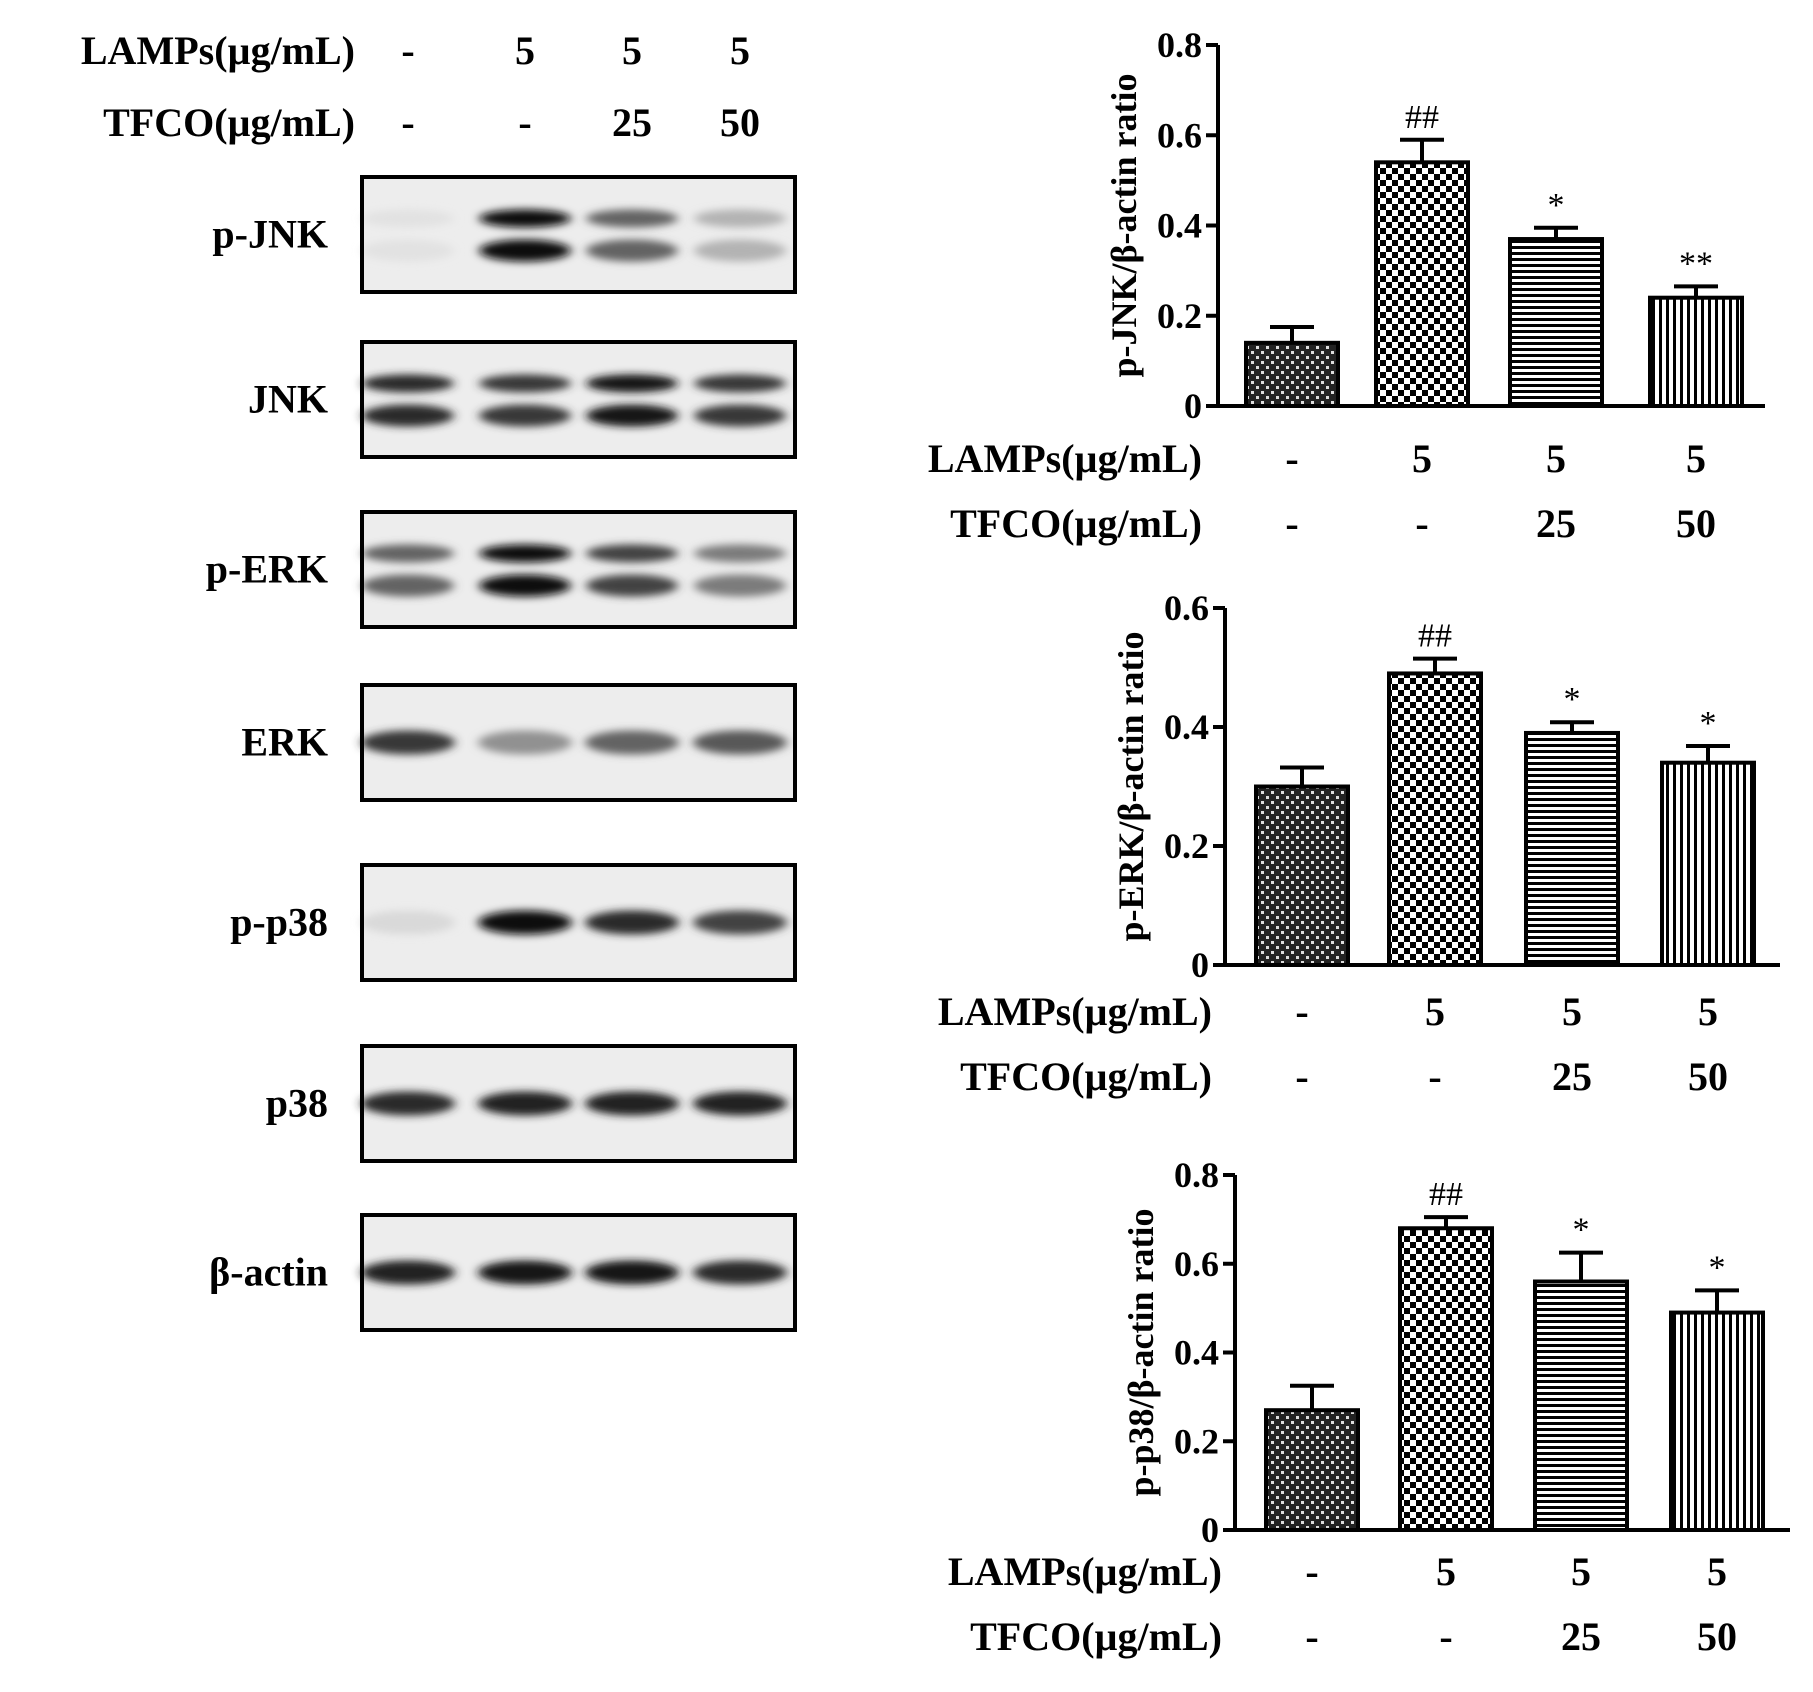 This screenshot has height=1692, width=1813. What do you see at coordinates (632, 122) in the screenshot?
I see `blot-tfco-value: 25` at bounding box center [632, 122].